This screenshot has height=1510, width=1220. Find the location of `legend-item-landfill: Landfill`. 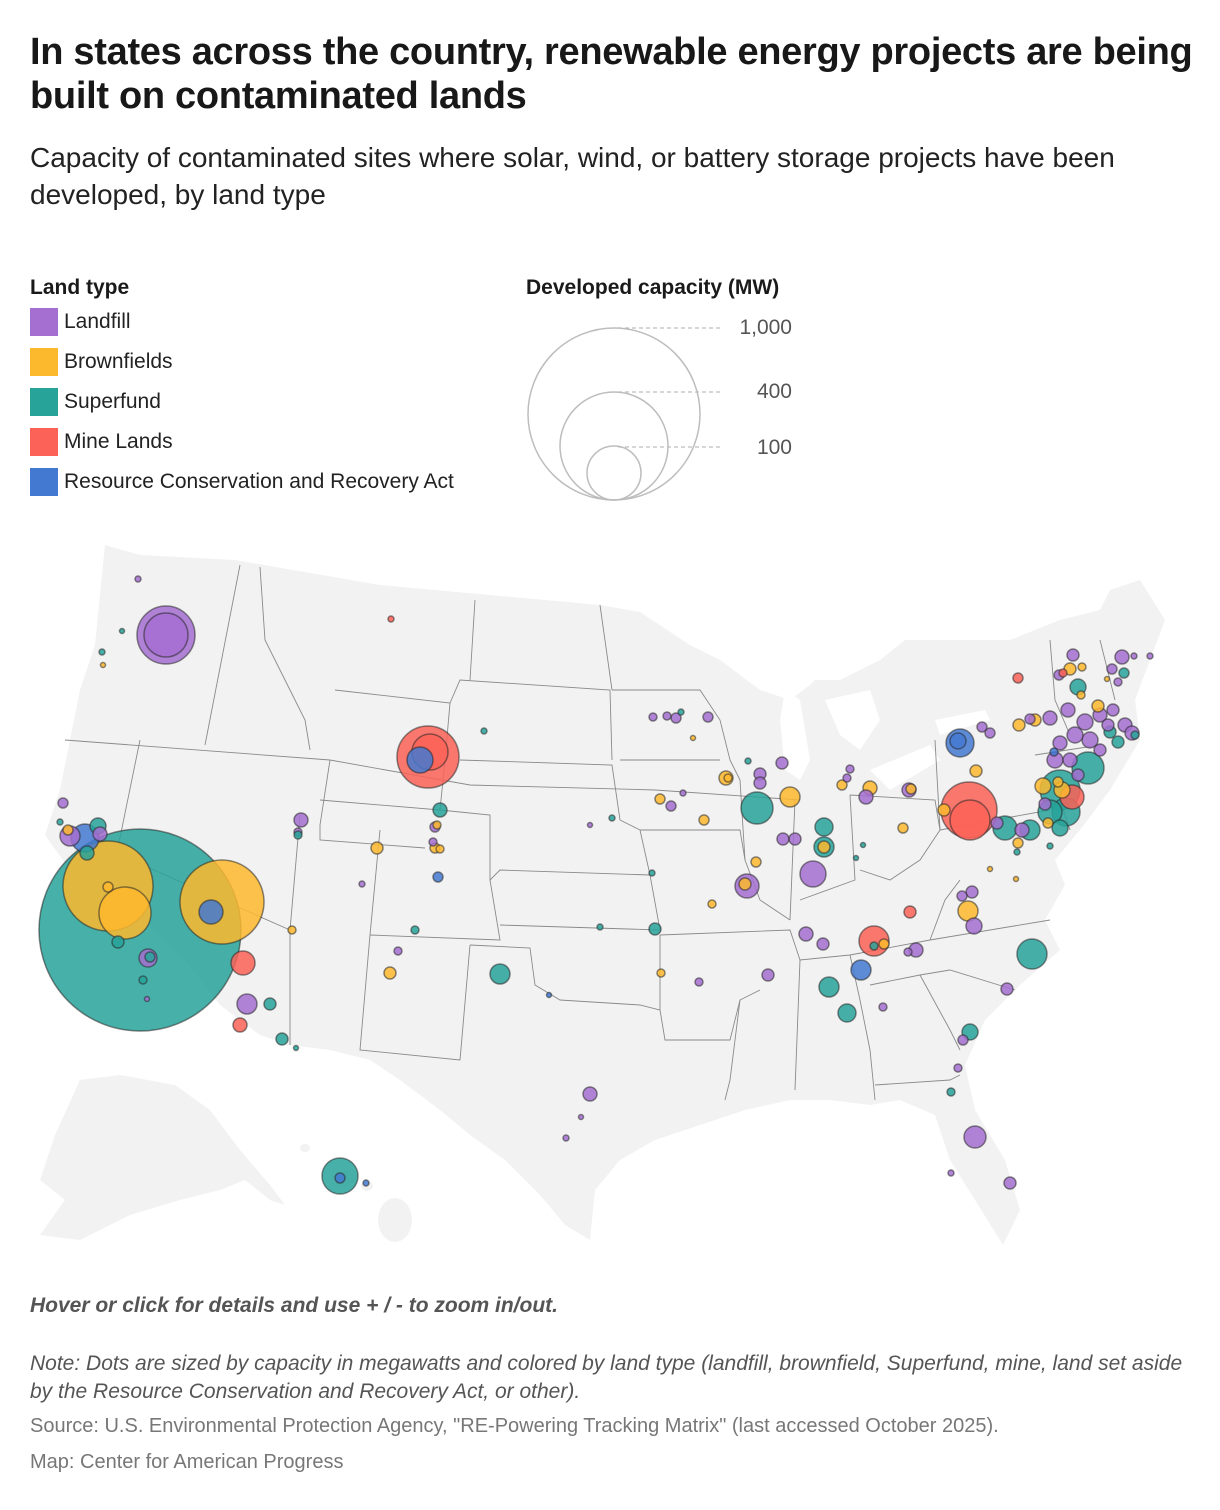

legend-item-landfill: Landfill is located at coordinates (242, 322).